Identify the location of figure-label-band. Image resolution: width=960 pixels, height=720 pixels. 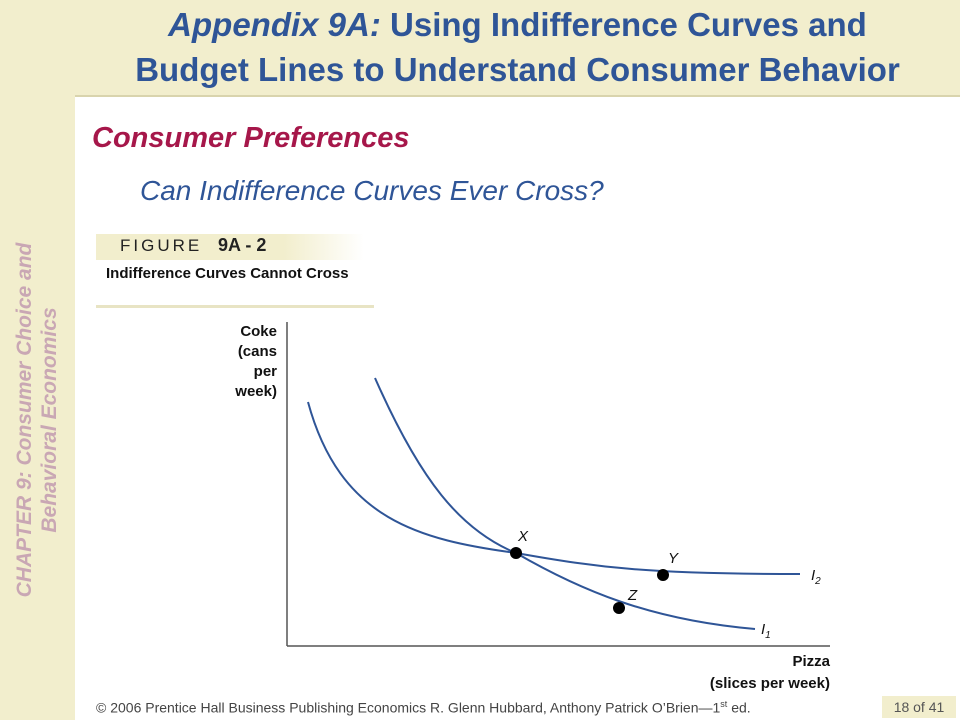
(230, 247).